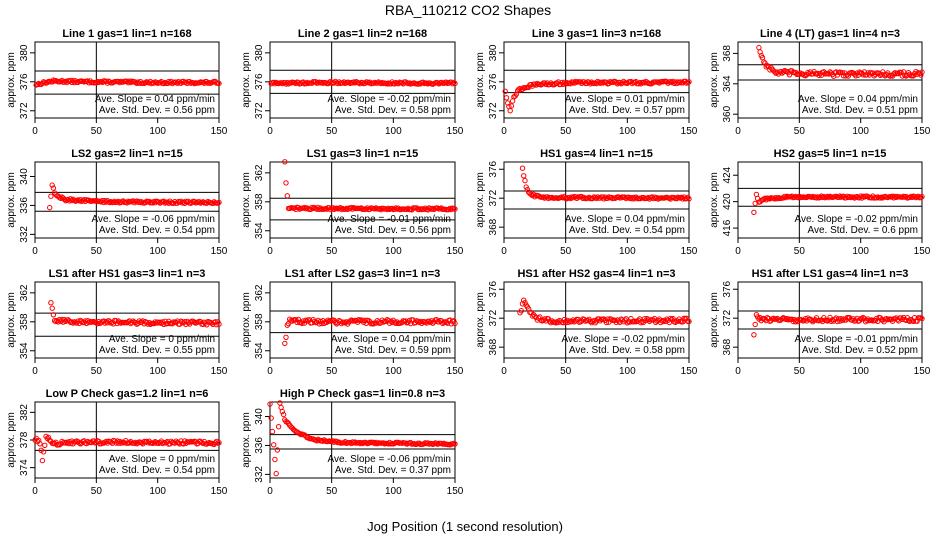 The height and width of the screenshot is (545, 936). What do you see at coordinates (363, 154) in the screenshot?
I see `panel-title: LS1 gas=3 lin=1 n=15` at bounding box center [363, 154].